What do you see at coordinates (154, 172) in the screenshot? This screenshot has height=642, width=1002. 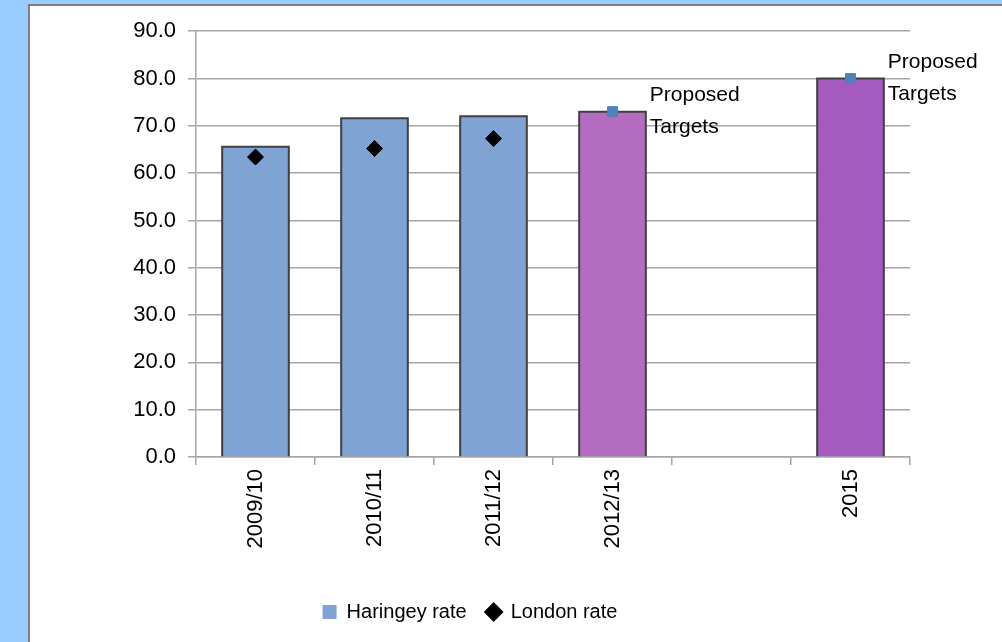 I see `y-tick-label: 60.0` at bounding box center [154, 172].